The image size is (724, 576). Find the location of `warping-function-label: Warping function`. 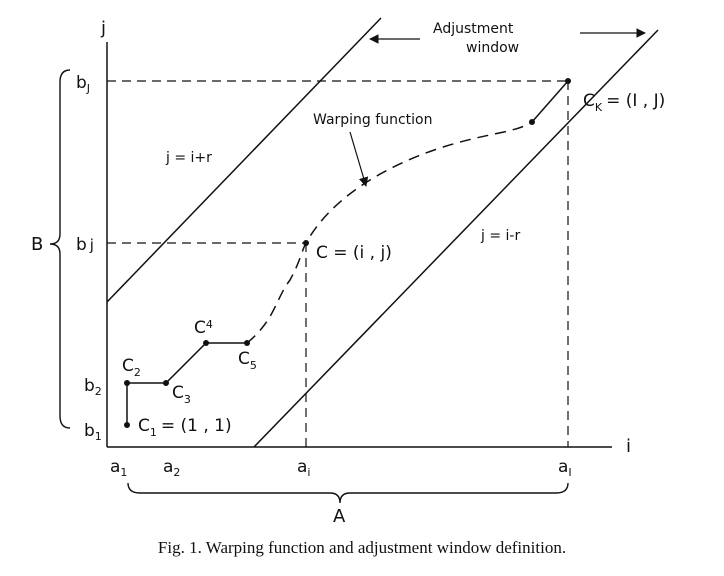

warping-function-label: Warping function is located at coordinates (372, 120).